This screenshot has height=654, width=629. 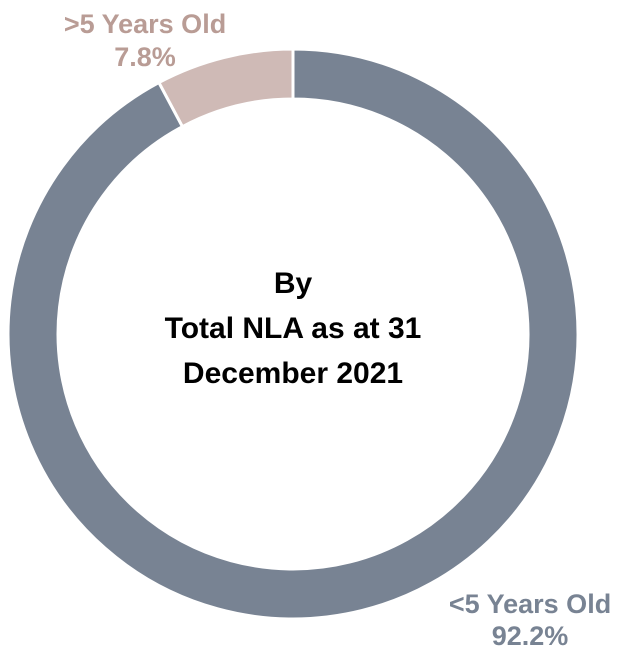 I want to click on center-text-line-3: December 2021, so click(x=293, y=373).